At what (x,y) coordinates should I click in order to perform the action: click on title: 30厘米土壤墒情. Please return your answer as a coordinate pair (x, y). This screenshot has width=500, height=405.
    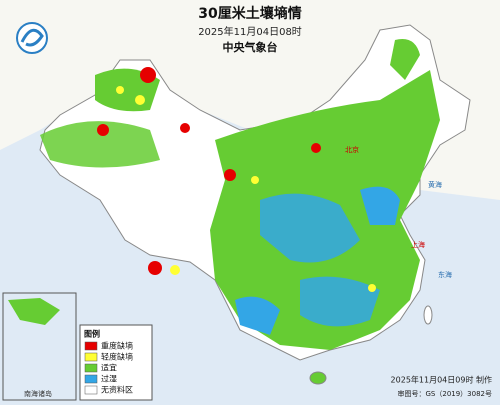
    Looking at the image, I should click on (249, 13).